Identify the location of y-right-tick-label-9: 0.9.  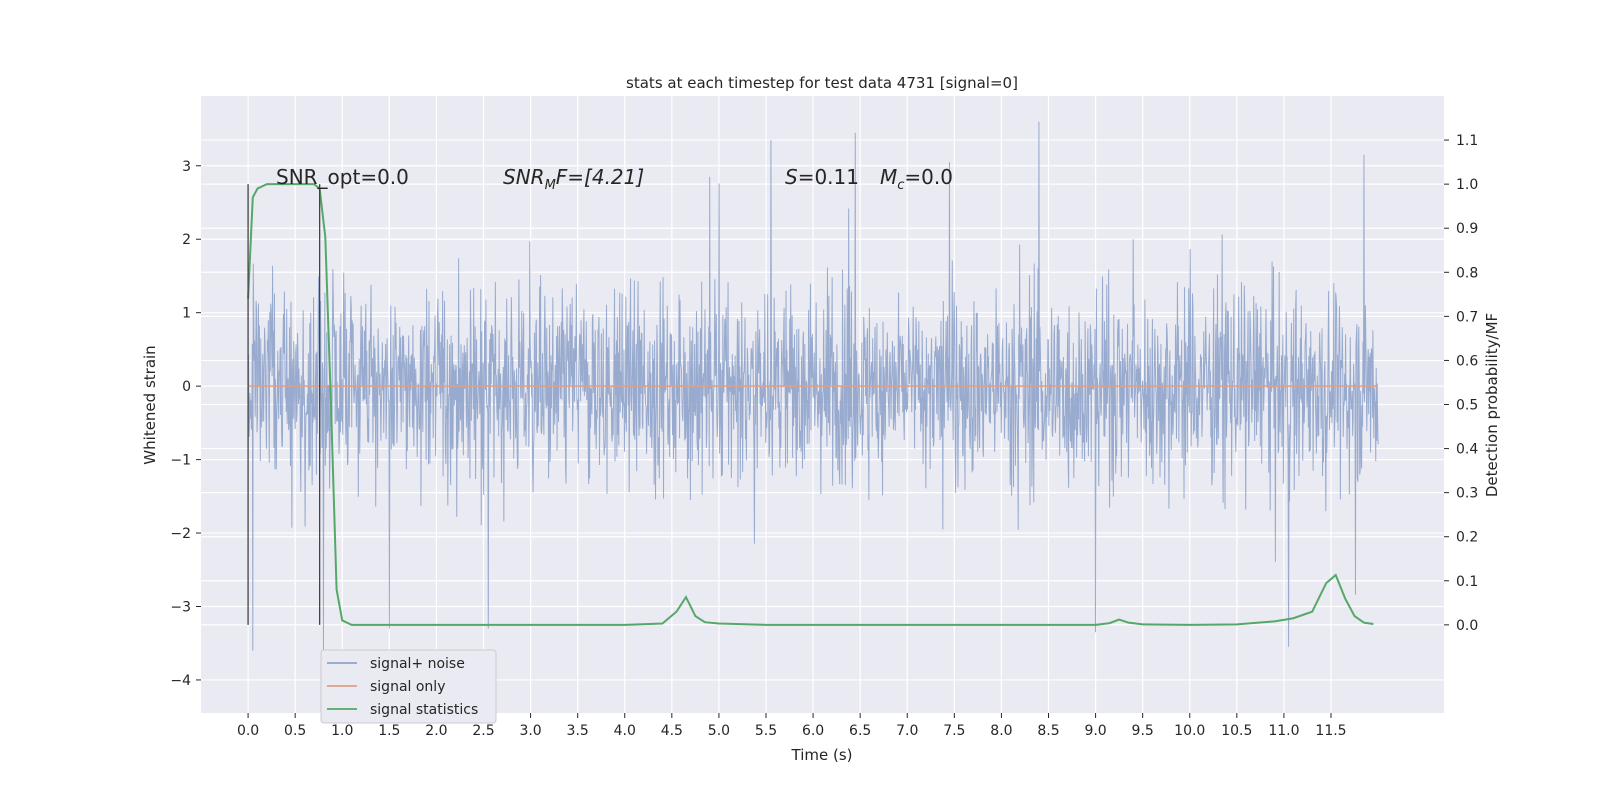
(1467, 229).